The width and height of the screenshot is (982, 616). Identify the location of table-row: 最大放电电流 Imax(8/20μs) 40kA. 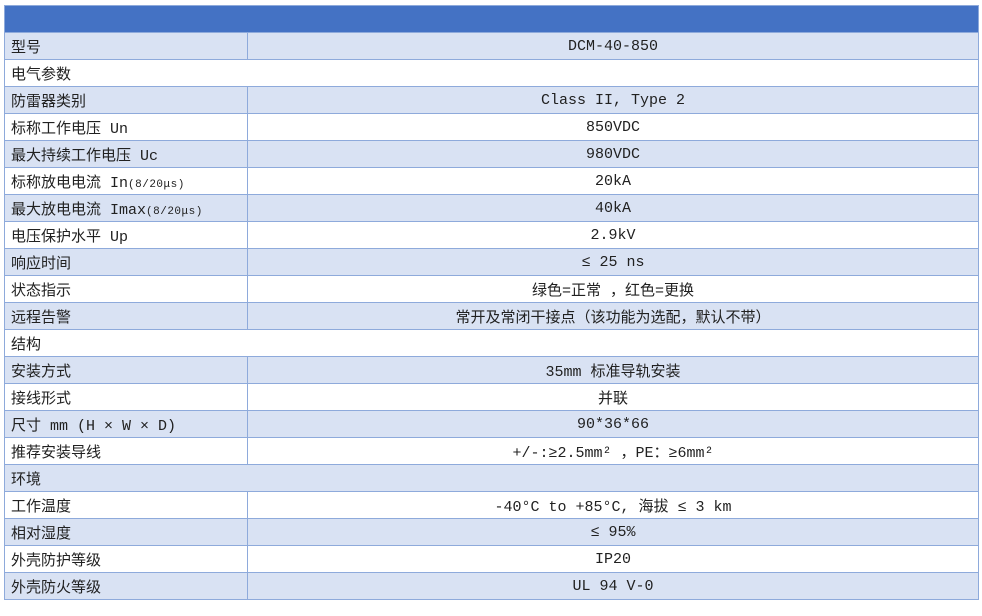
(491, 208).